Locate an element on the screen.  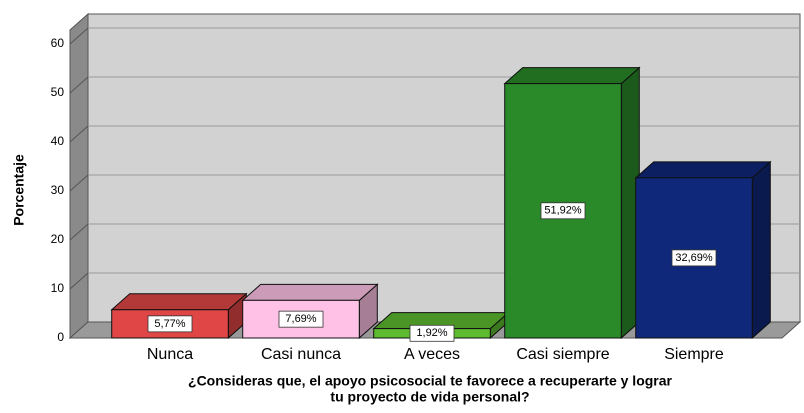
value-label: 5,77% is located at coordinates (169, 324).